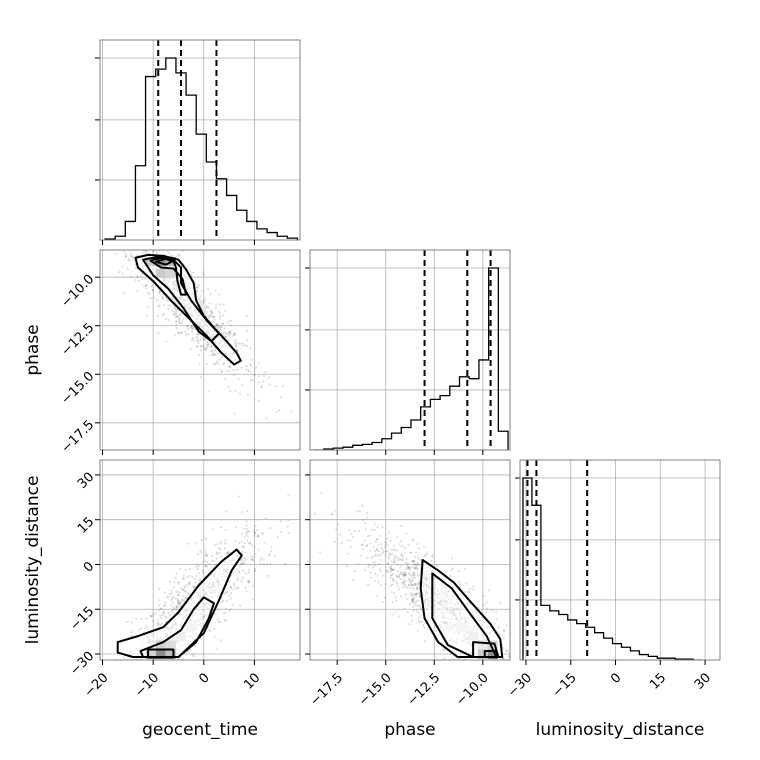 This screenshot has height=760, width=760. I want to click on panel-phase-vs-luminosity_distance: −17.5 −15.0 −12.5 −10.0, so click(408, 584).